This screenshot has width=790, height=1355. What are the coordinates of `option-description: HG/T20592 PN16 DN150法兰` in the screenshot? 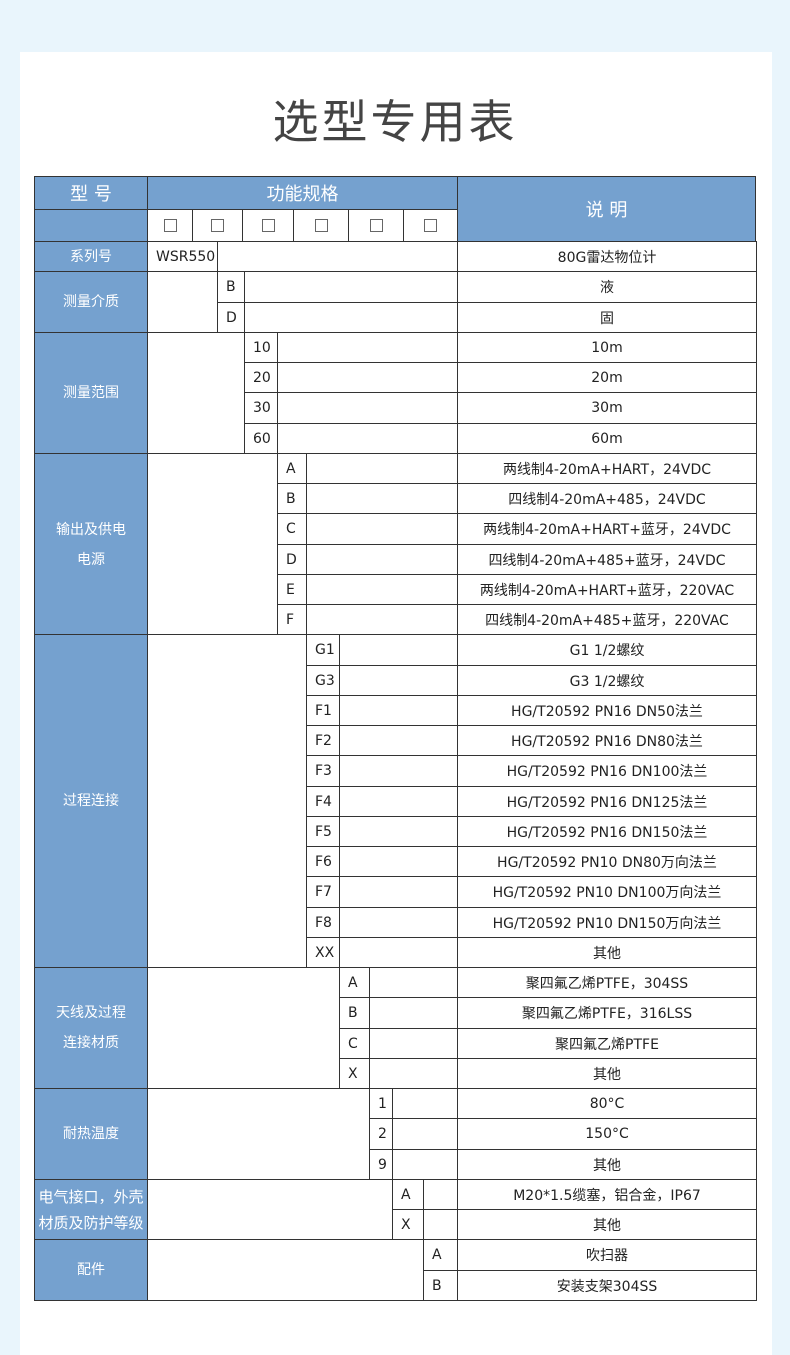 It's located at (607, 831).